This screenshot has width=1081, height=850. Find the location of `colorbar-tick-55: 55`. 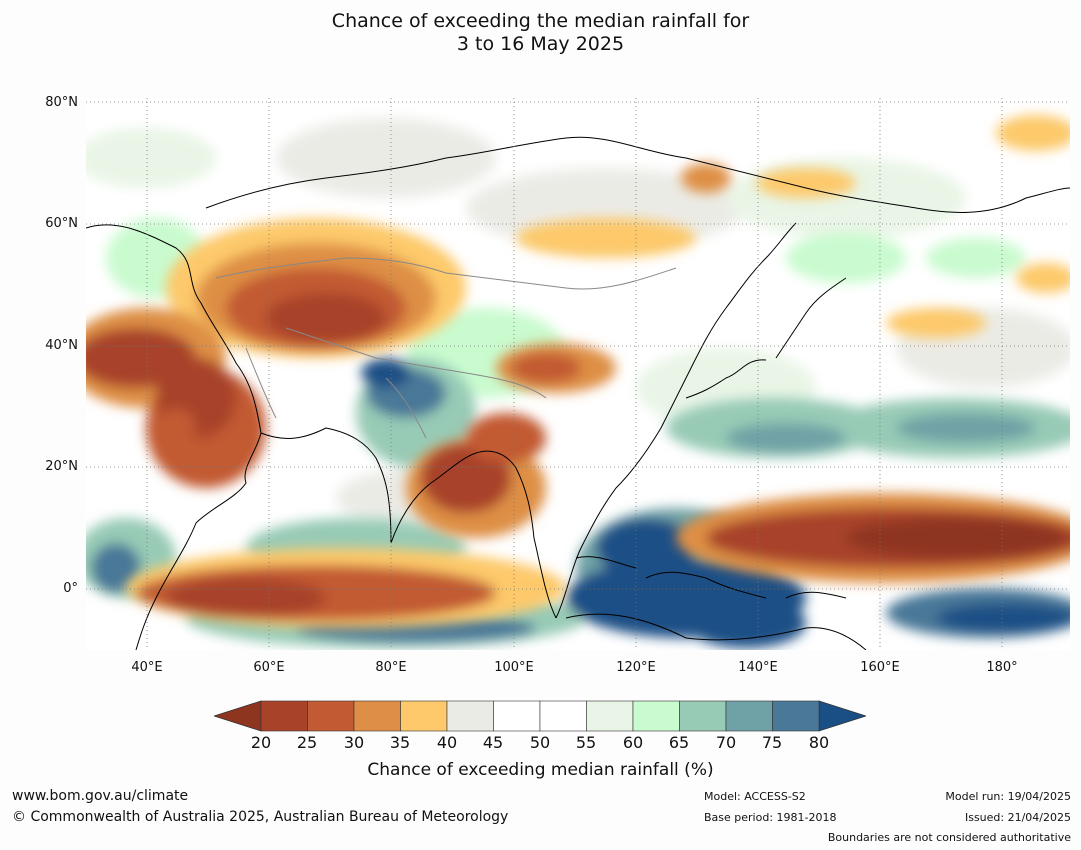

colorbar-tick-55: 55 is located at coordinates (586, 742).